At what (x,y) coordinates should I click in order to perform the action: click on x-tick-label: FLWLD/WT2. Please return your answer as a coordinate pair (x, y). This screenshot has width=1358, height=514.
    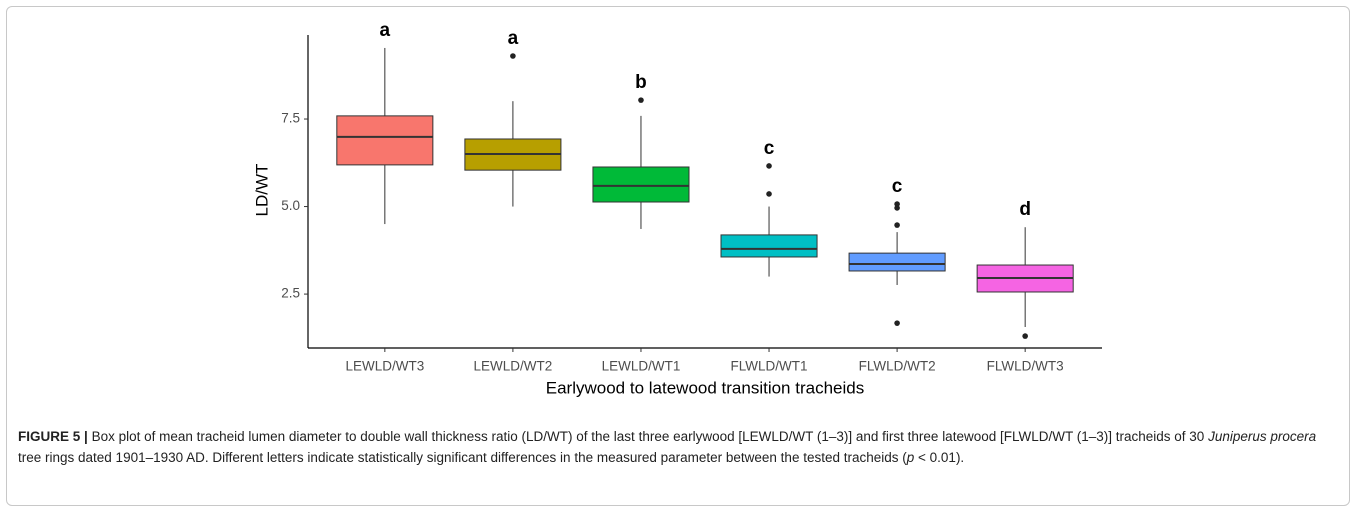
    Looking at the image, I should click on (897, 366).